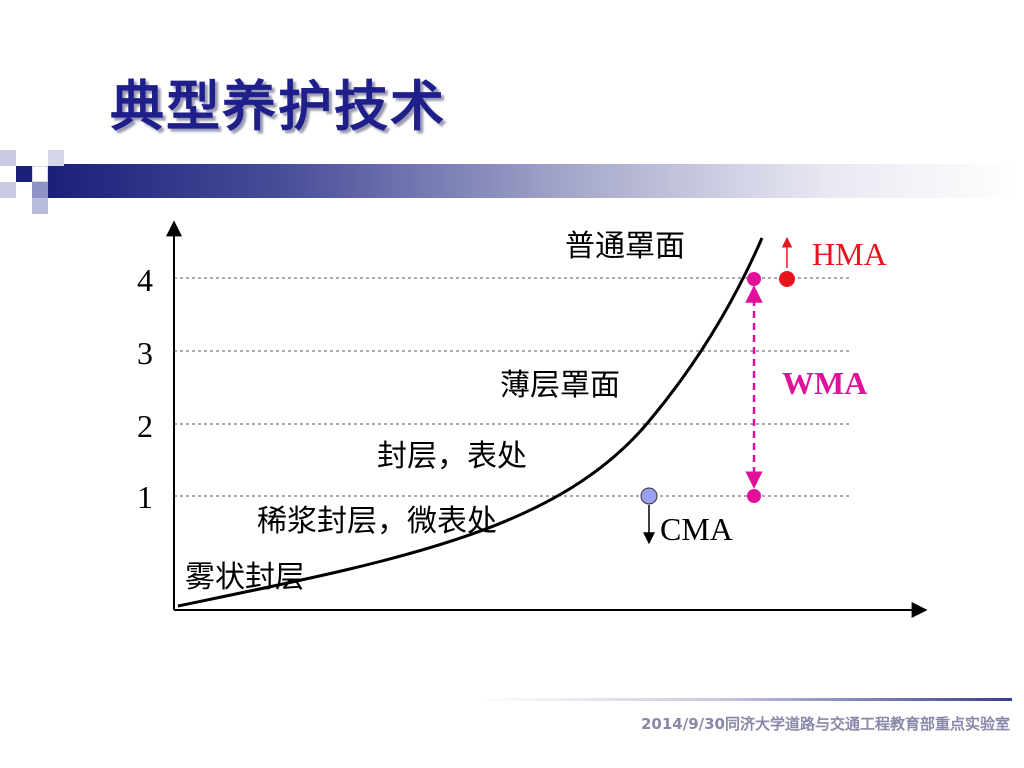 The image size is (1024, 768). I want to click on header-gradient-bar, so click(533, 181).